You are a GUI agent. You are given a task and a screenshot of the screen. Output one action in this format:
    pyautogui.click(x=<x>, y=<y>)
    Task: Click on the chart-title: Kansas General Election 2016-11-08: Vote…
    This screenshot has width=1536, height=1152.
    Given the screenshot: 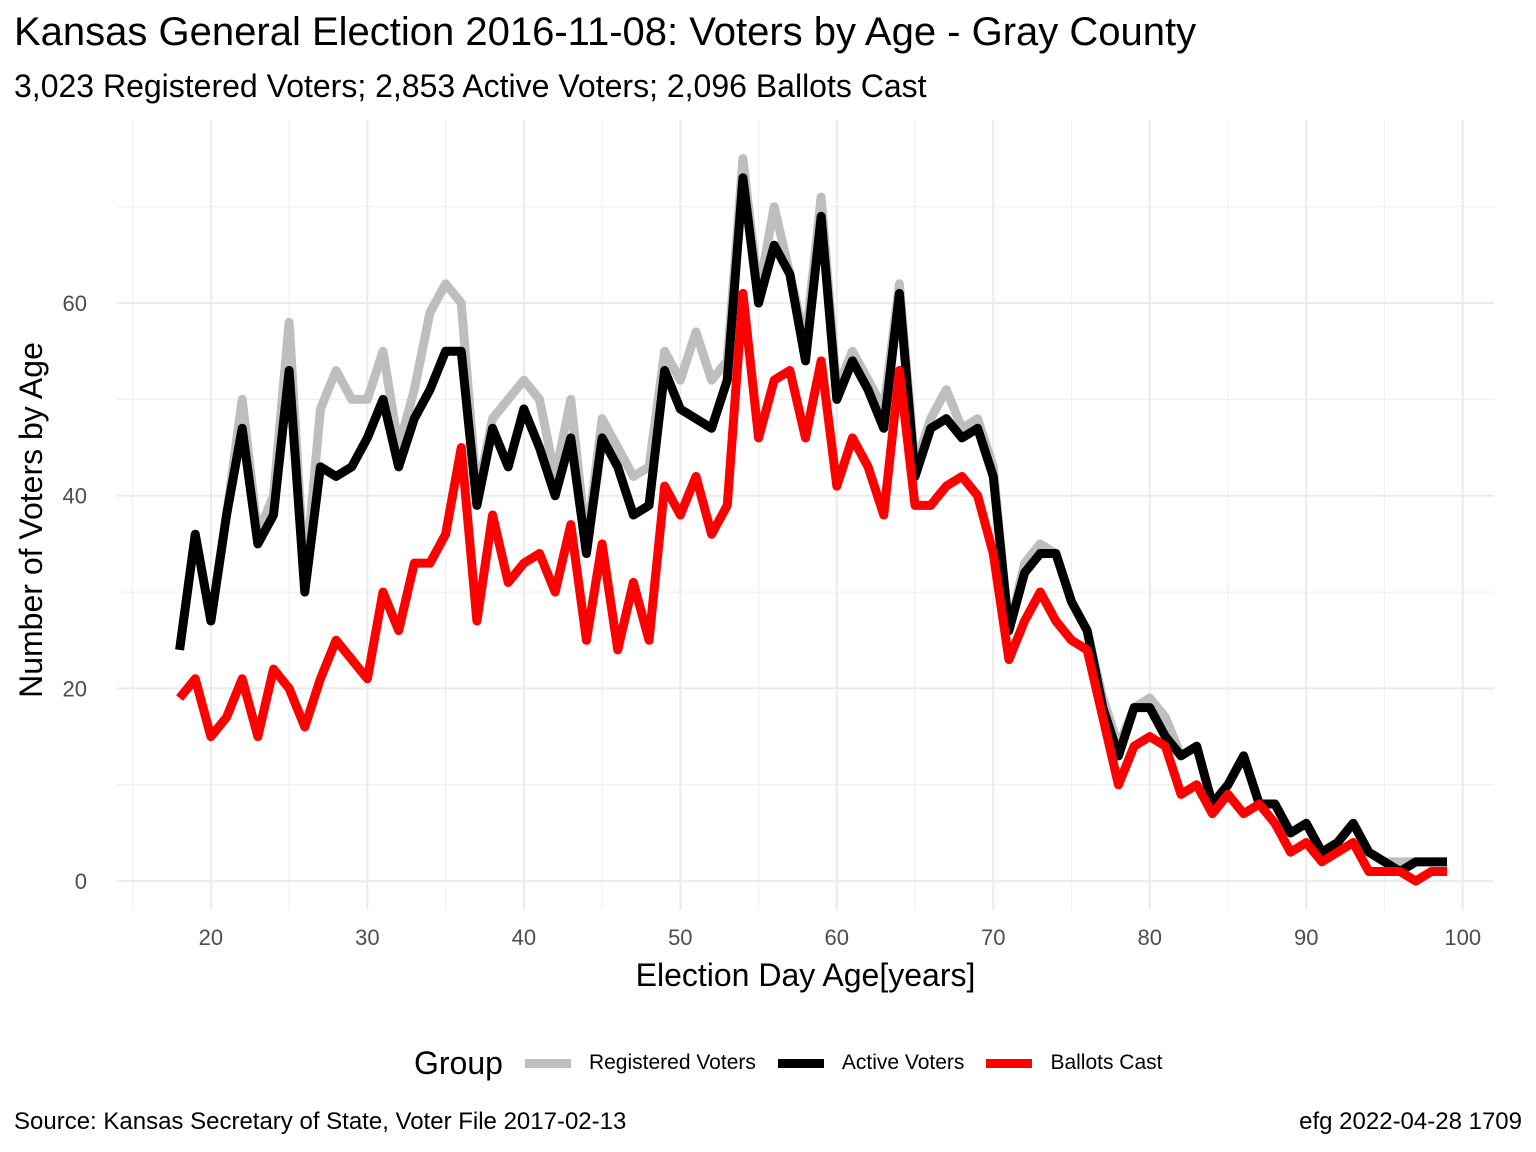 What is the action you would take?
    pyautogui.click(x=605, y=32)
    